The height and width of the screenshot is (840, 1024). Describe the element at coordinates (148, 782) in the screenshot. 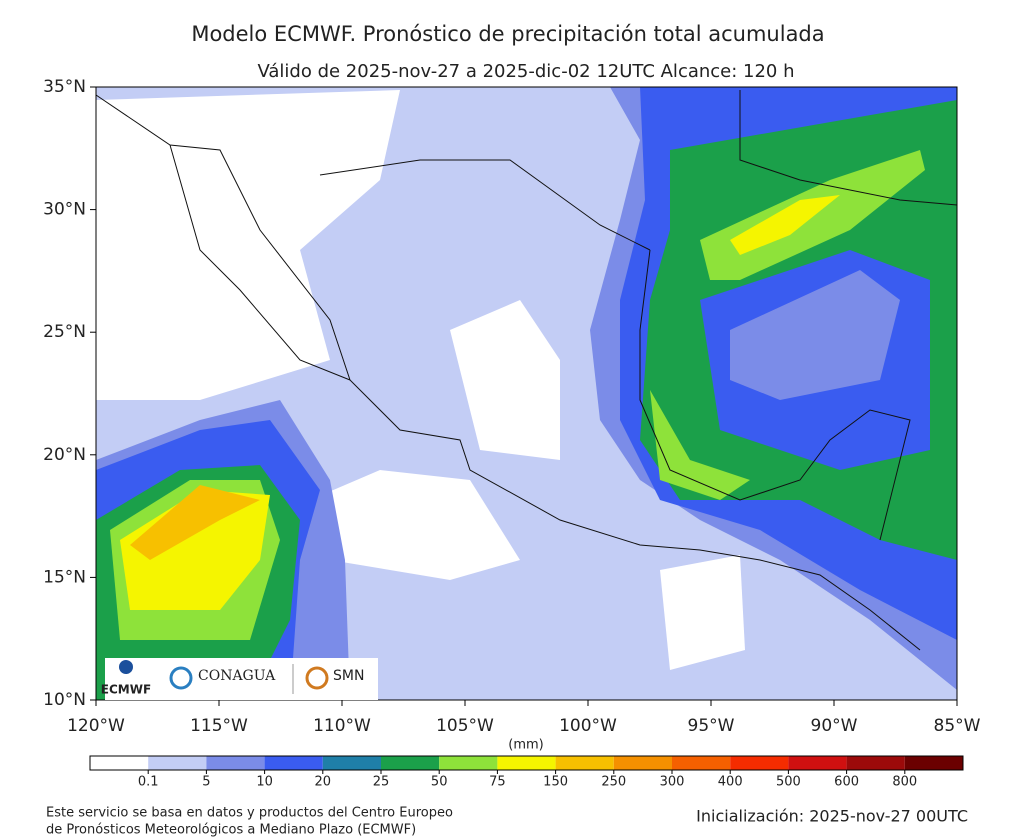

I see `colorbar-label: 0.1` at that location.